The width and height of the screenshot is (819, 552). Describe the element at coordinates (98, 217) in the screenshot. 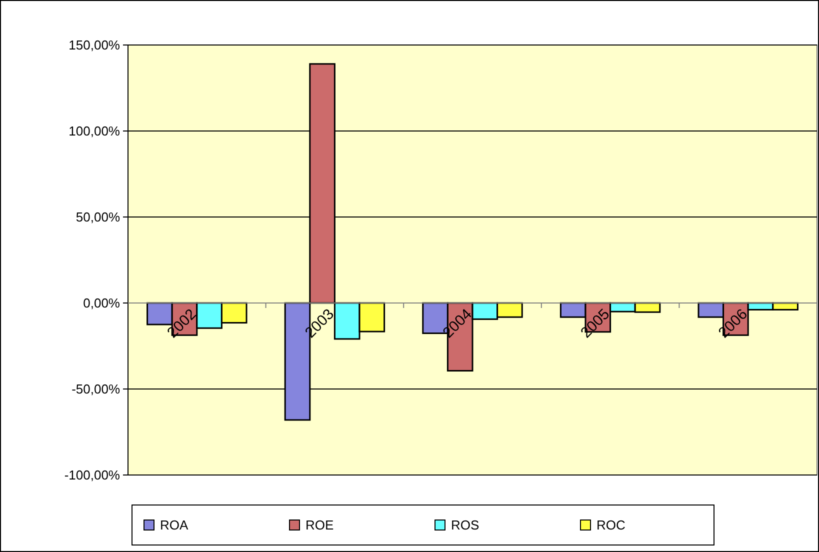

I see `y-tick-label: 50,00%` at that location.